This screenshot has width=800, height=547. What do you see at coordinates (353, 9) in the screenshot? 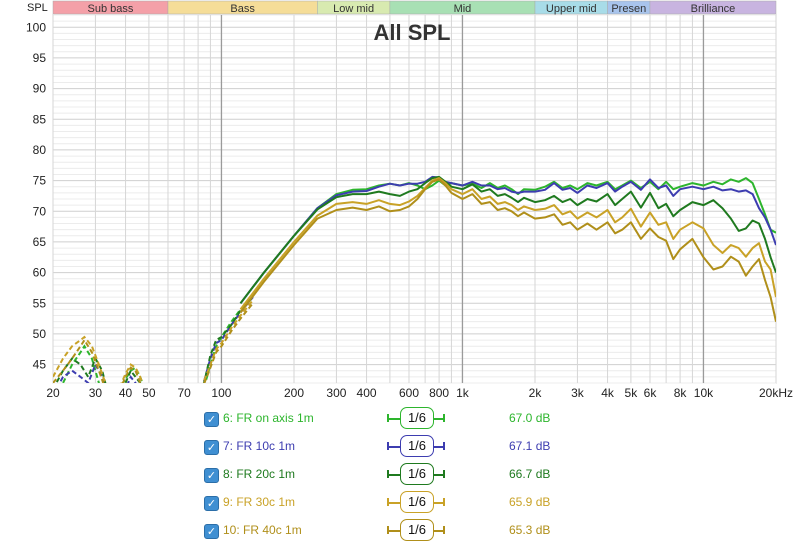
I see `band-label: Low mid` at bounding box center [353, 9].